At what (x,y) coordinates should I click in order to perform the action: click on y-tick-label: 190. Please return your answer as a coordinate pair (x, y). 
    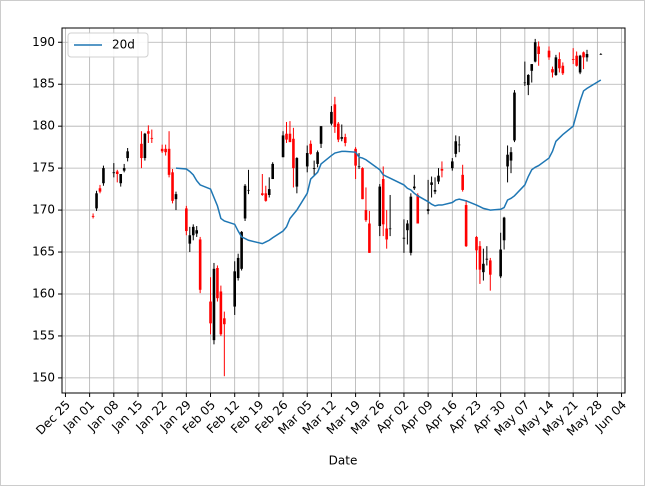
    Looking at the image, I should click on (43, 42).